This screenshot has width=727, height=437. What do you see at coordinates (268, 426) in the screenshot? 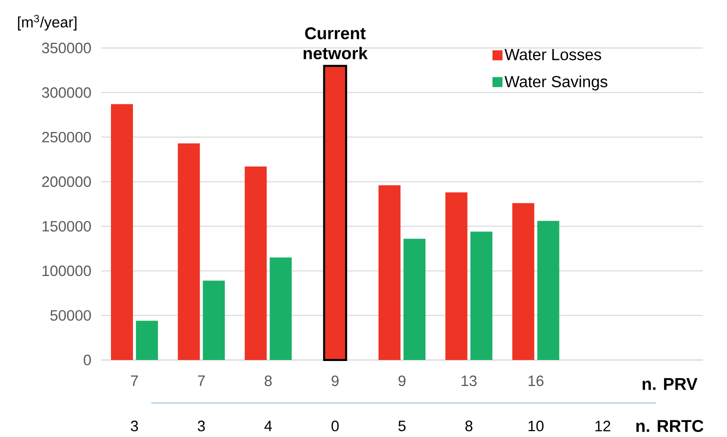
I see `text: 4` at bounding box center [268, 426].